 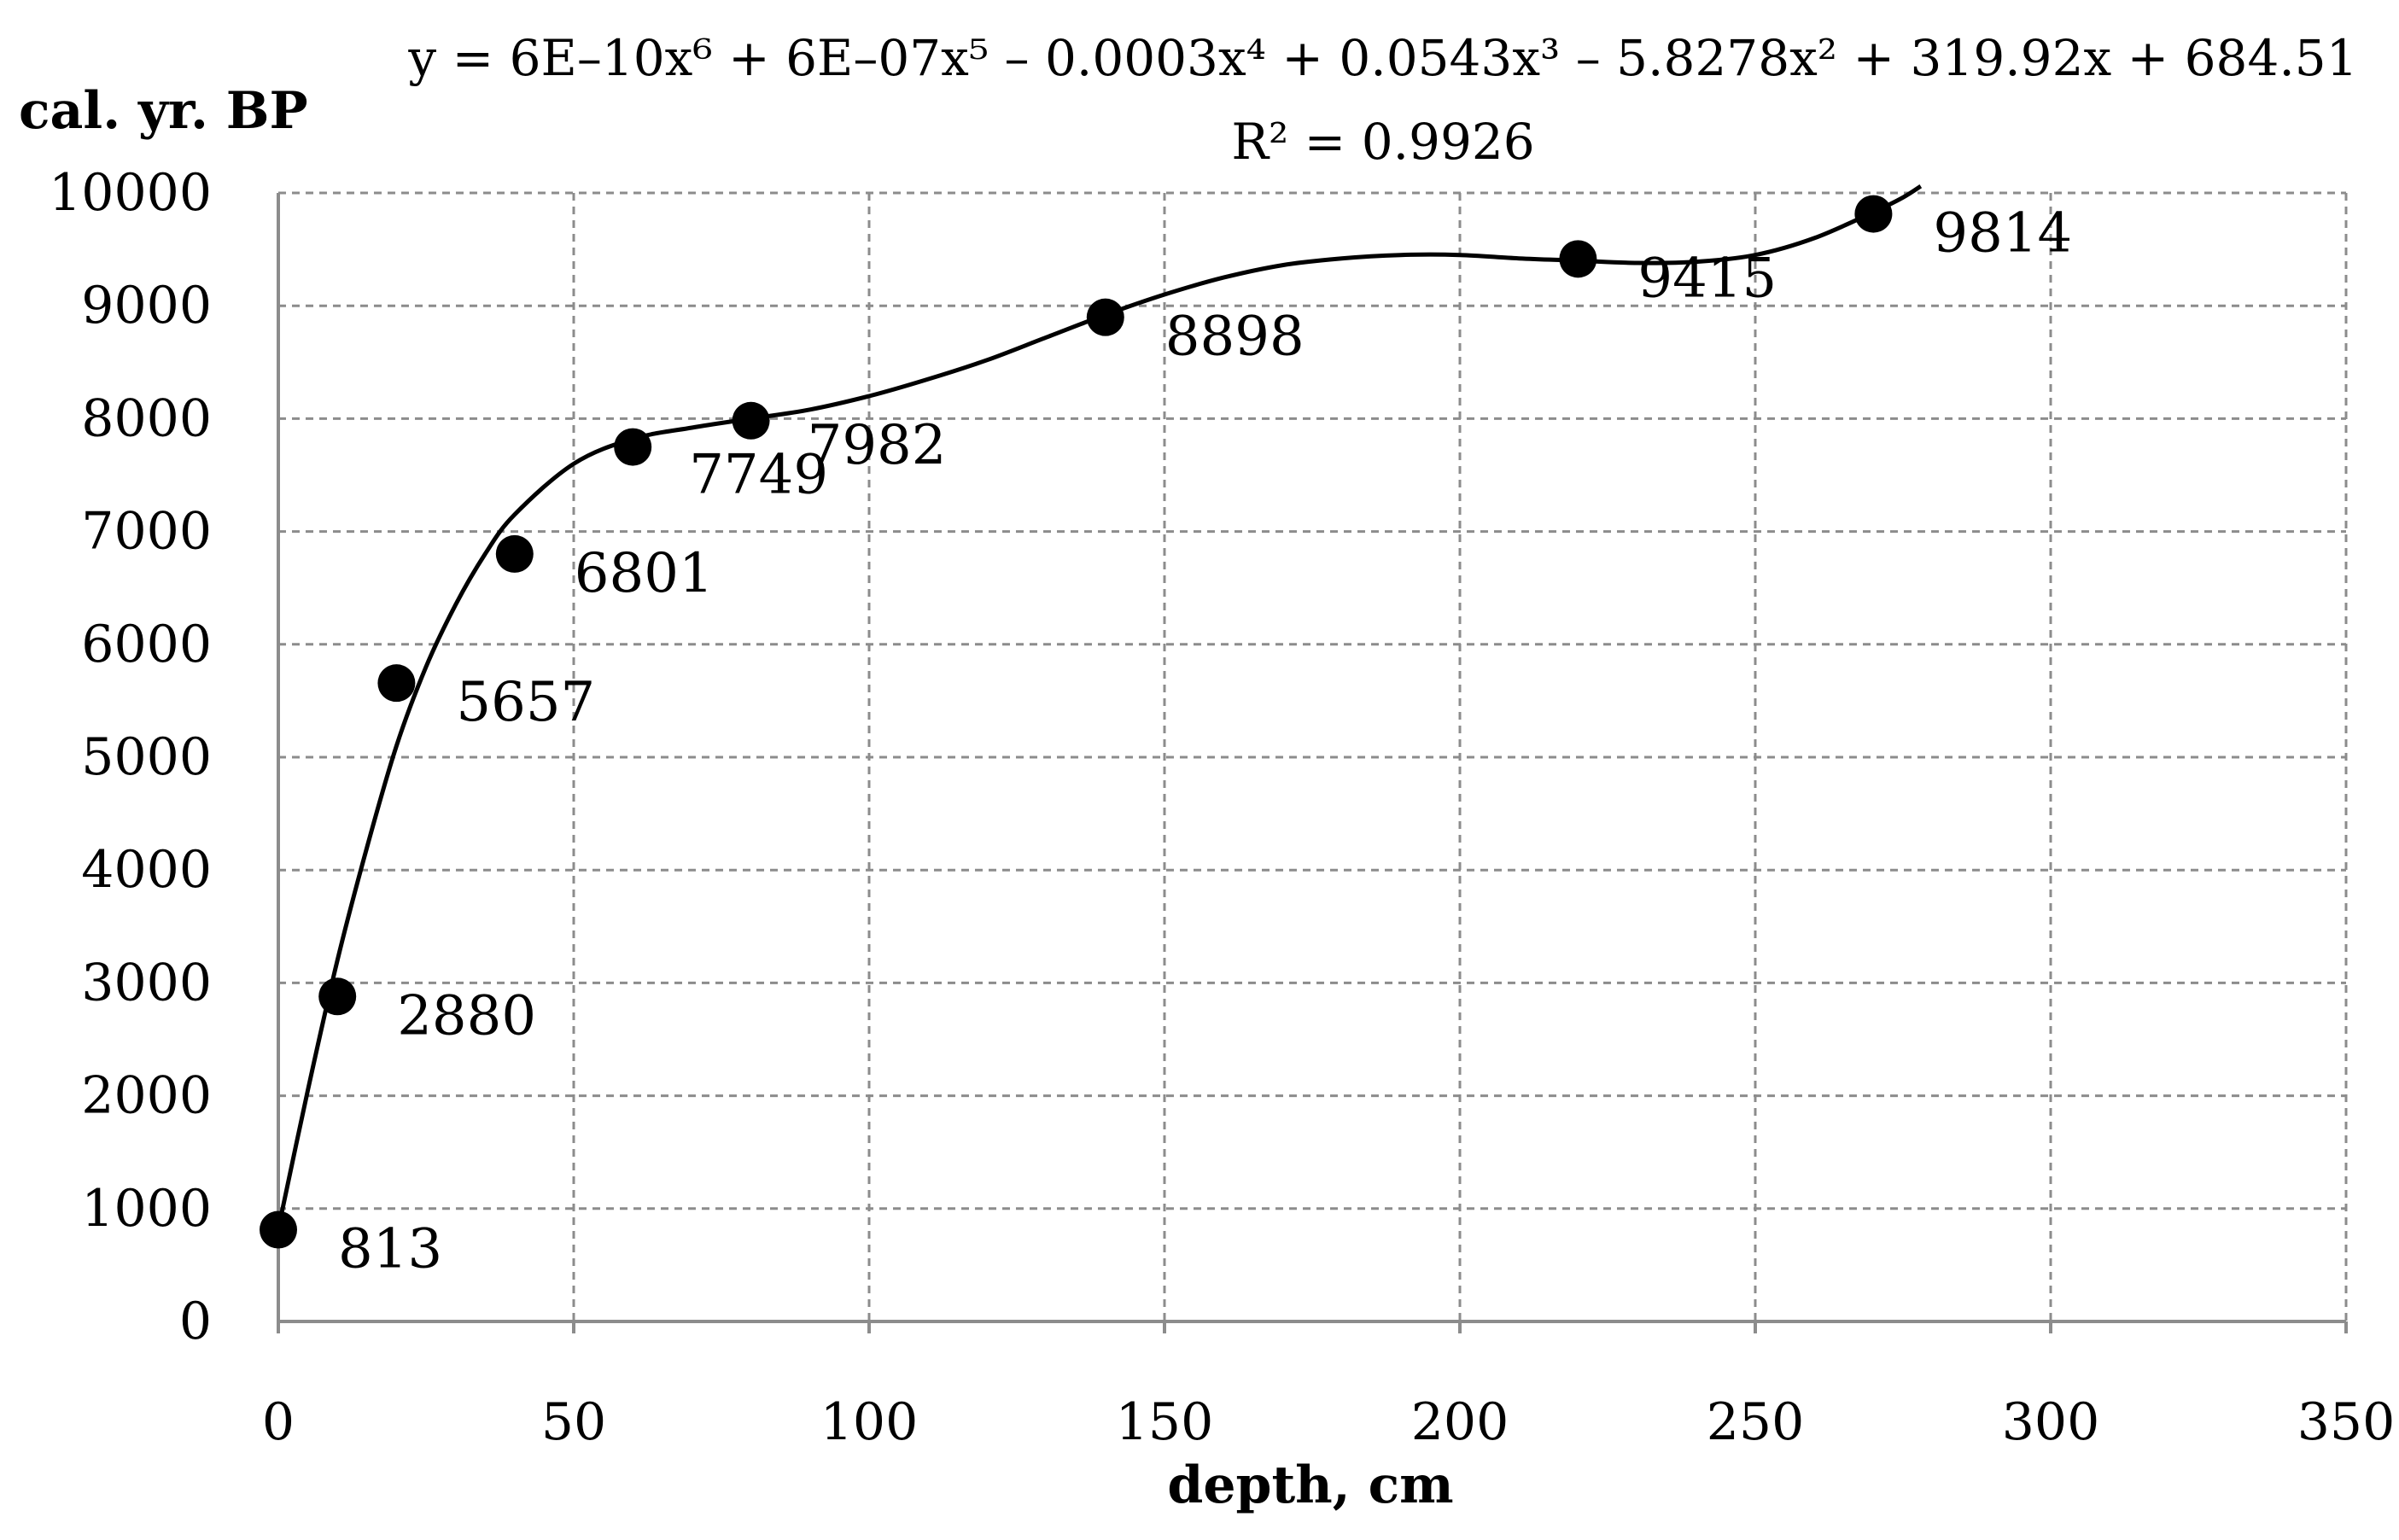 I want to click on x-axis-title: depth, cm, so click(x=1310, y=1485).